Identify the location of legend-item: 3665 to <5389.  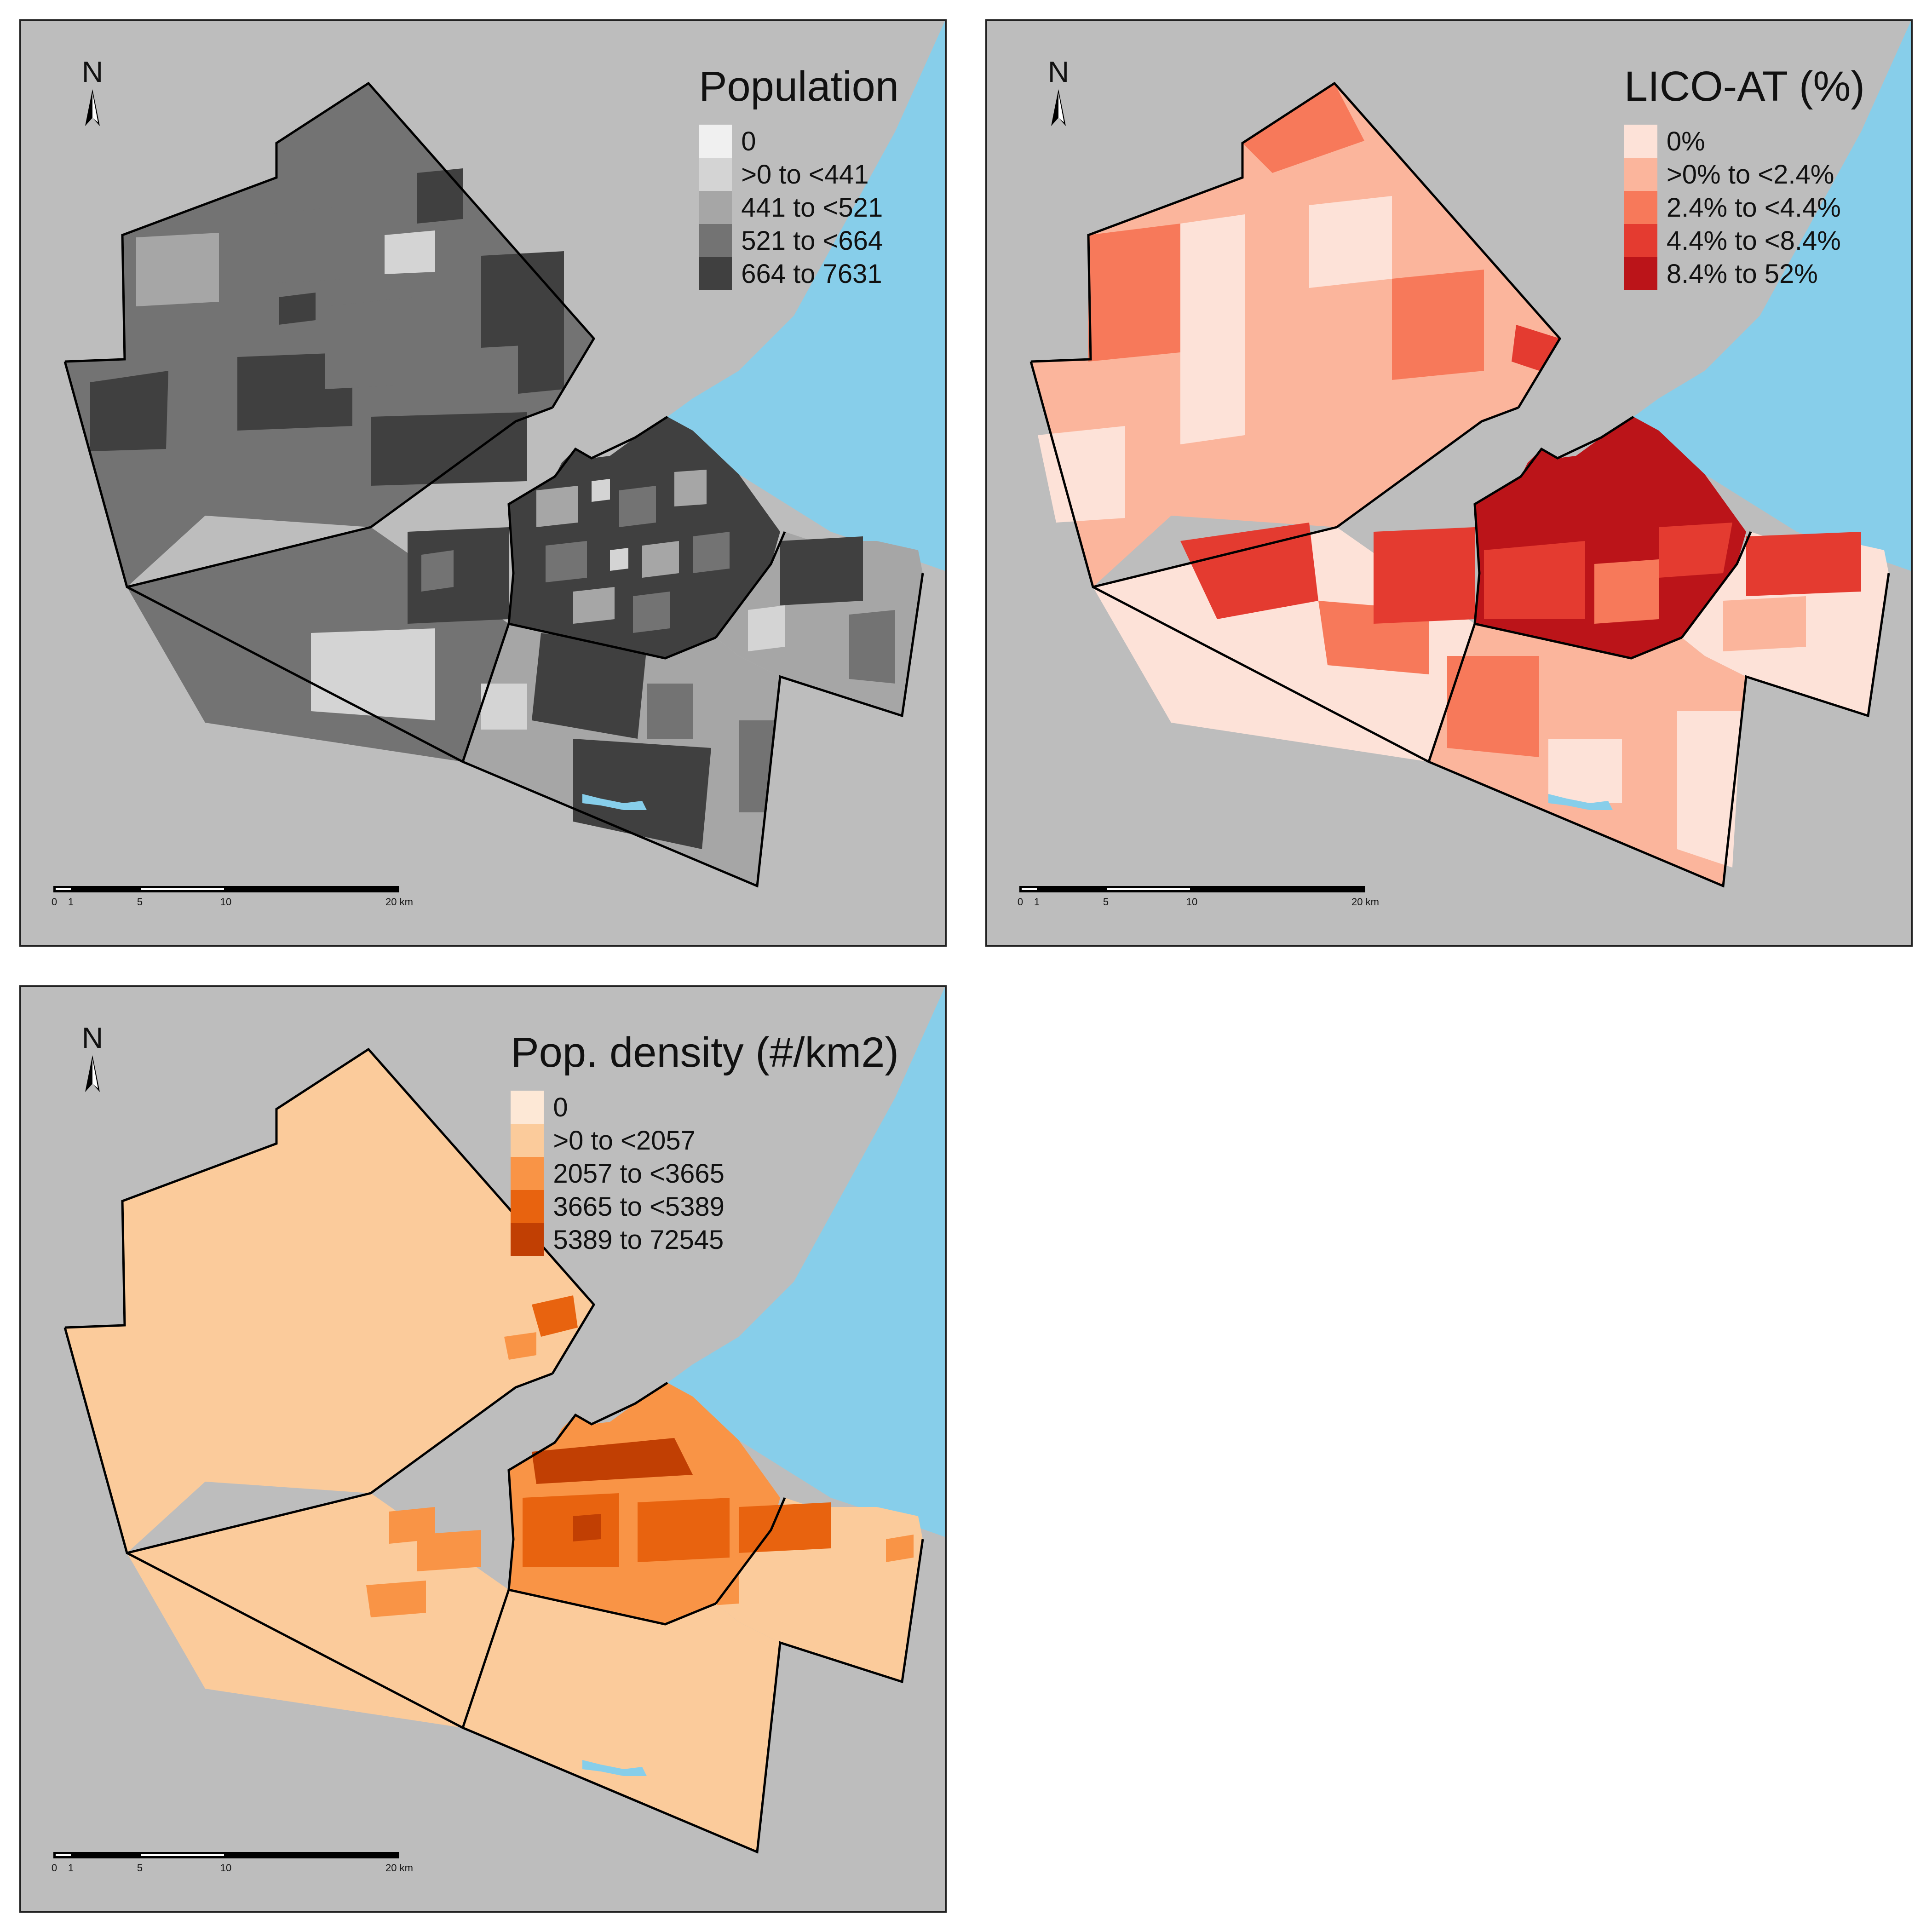
(705, 1206).